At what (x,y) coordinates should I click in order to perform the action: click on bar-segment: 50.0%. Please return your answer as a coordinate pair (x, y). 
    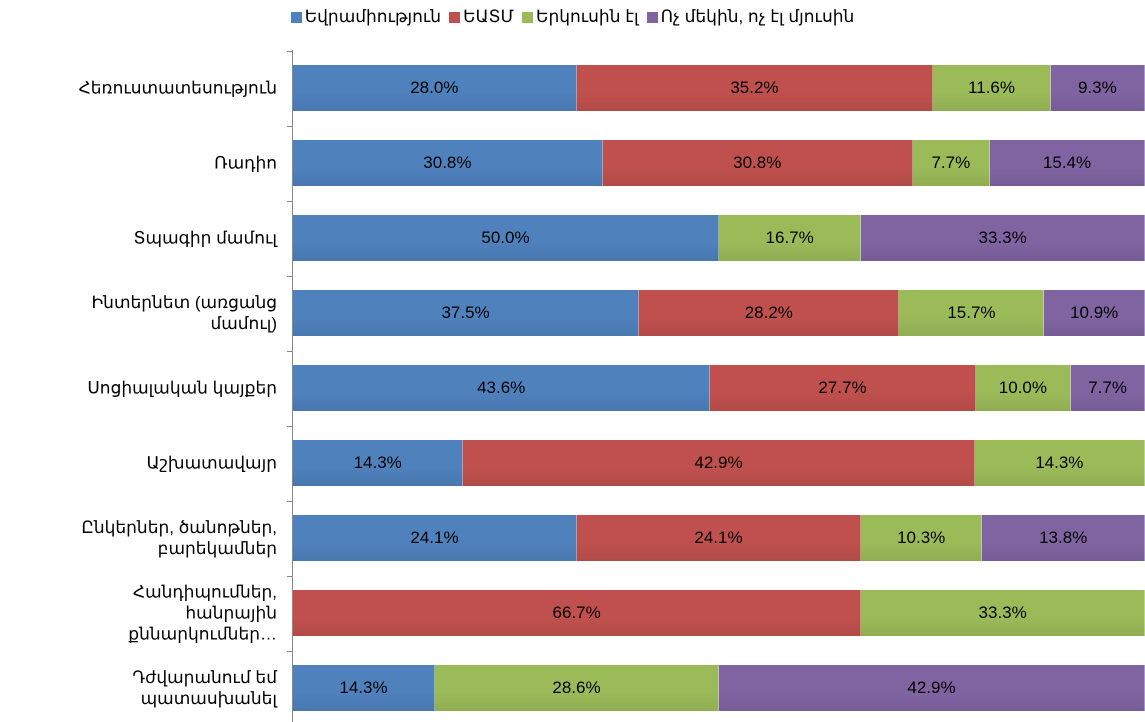
    Looking at the image, I should click on (506, 238).